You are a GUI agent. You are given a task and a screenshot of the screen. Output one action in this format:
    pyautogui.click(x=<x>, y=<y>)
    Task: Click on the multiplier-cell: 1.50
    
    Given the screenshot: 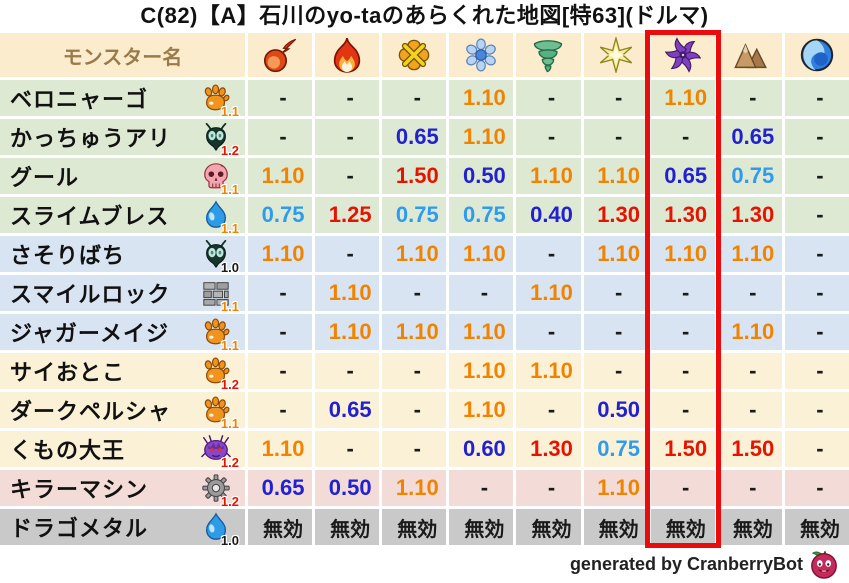 What is the action you would take?
    pyautogui.click(x=749, y=449)
    